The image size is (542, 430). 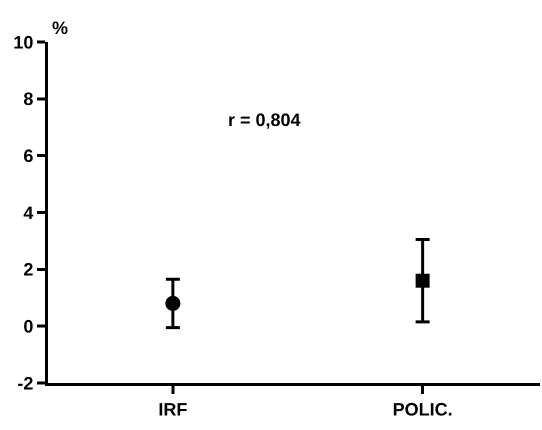 I want to click on y-tick-label: 4, so click(x=28, y=212).